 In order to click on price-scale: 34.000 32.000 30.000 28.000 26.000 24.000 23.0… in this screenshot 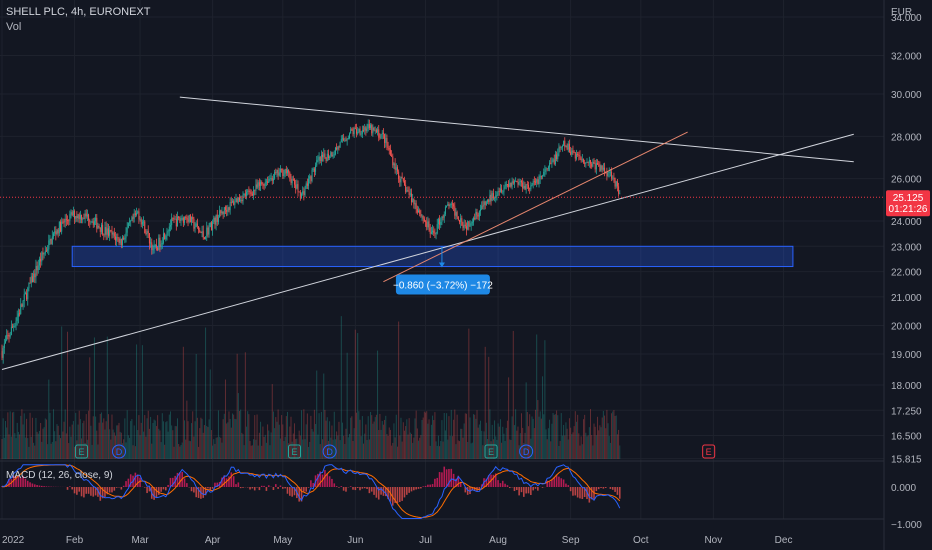, I will do `click(906, 272)`.